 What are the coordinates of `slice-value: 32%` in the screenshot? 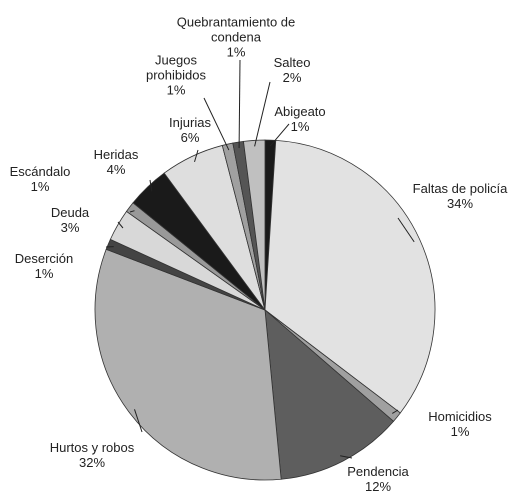 It's located at (92, 462).